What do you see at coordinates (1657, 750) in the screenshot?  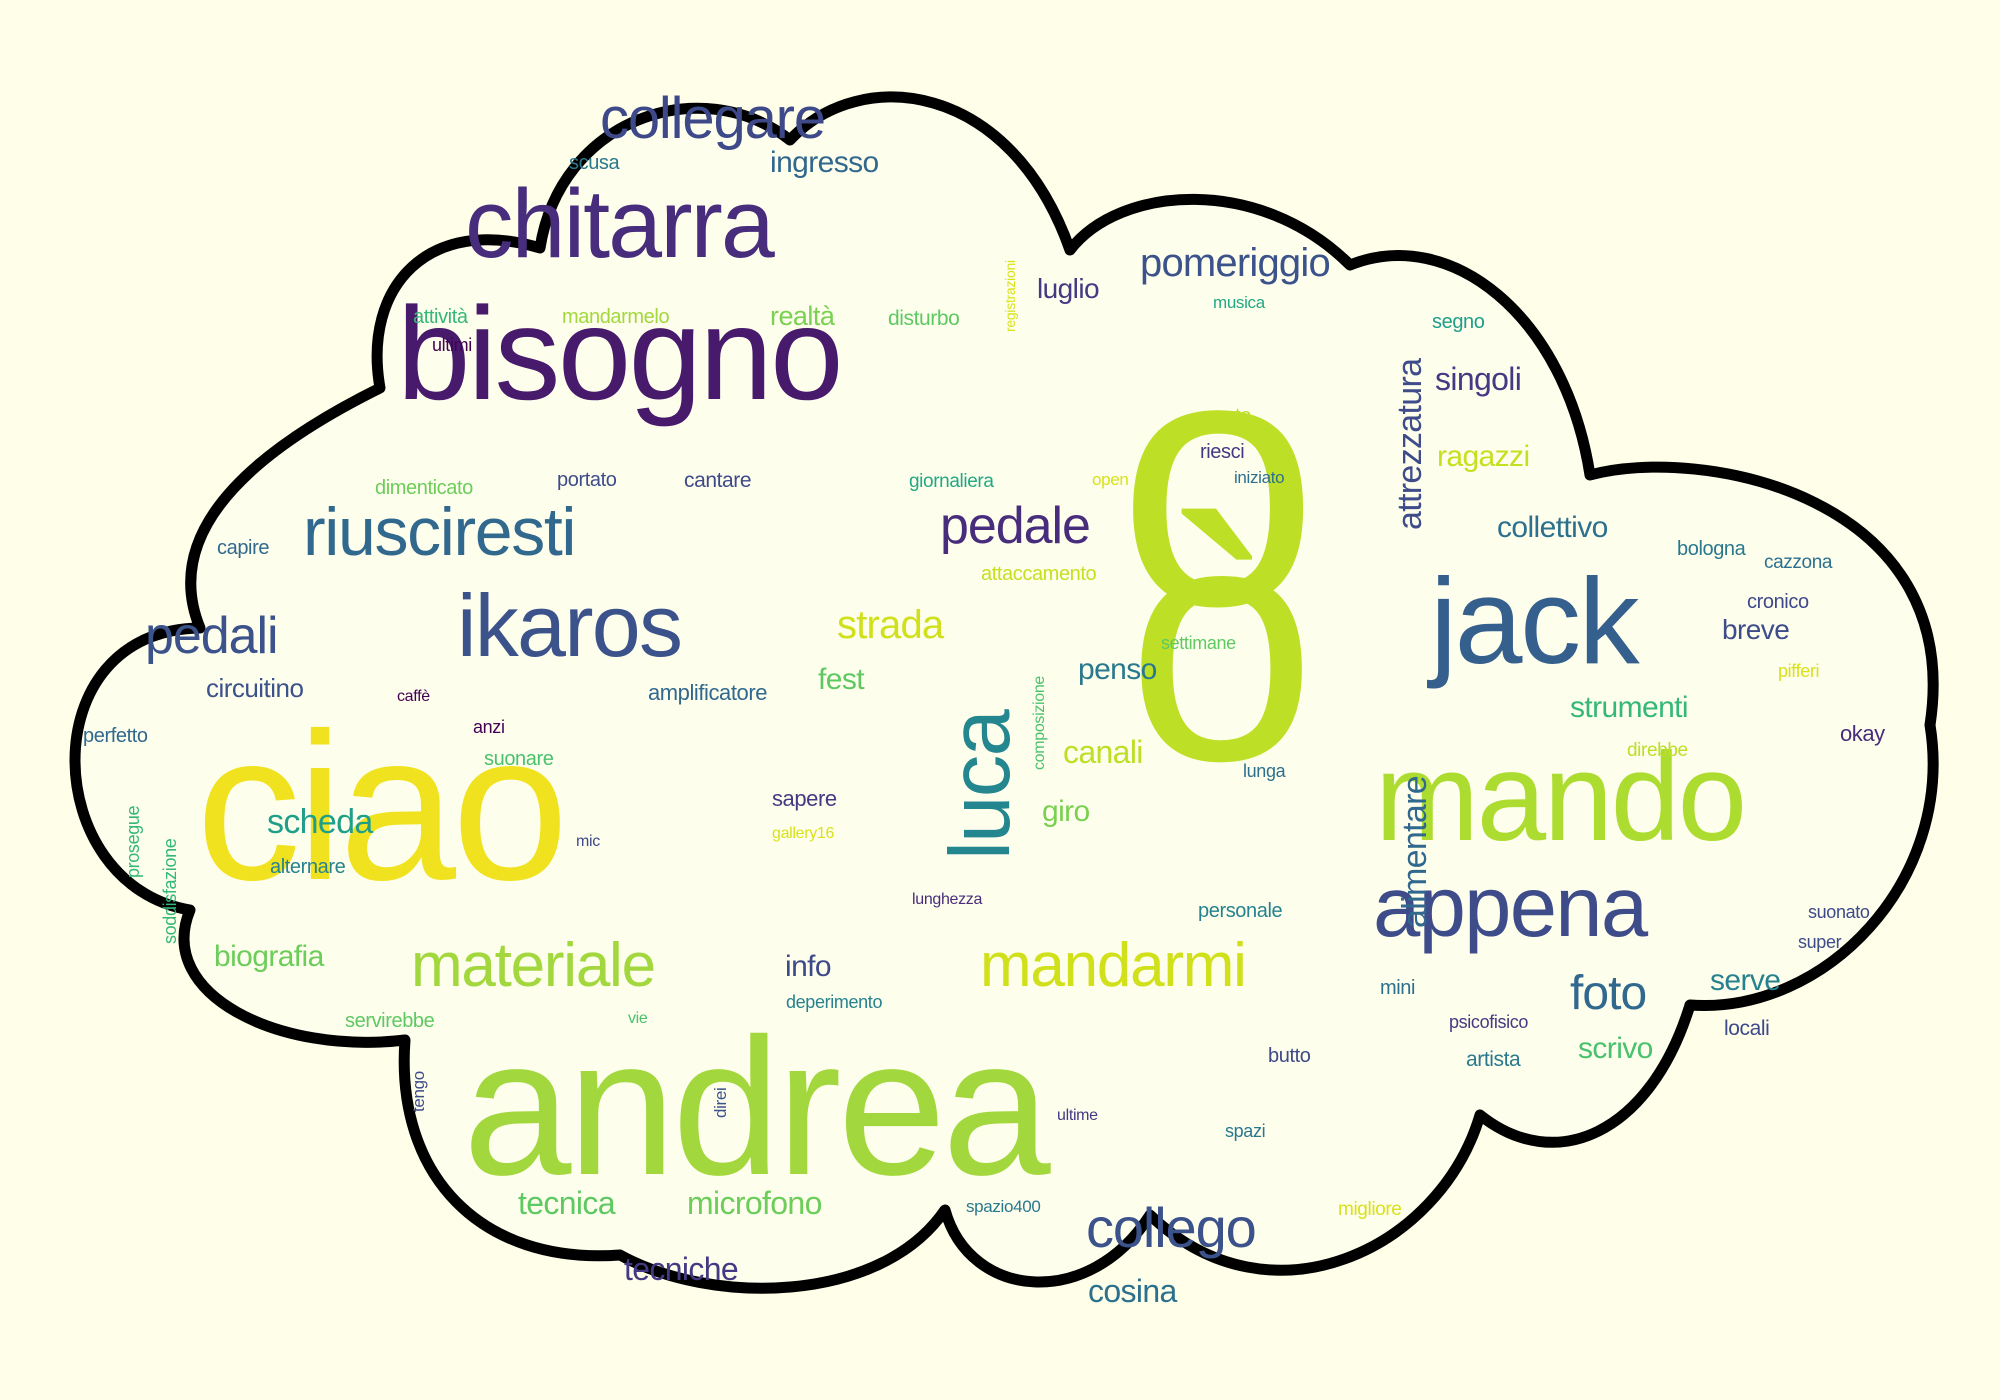 I see `word-direbbe: direbbe` at bounding box center [1657, 750].